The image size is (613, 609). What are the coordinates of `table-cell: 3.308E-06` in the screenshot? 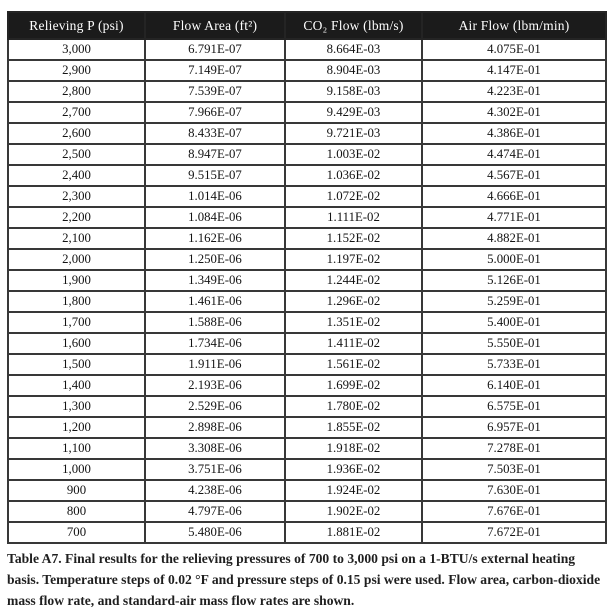 It's located at (215, 448).